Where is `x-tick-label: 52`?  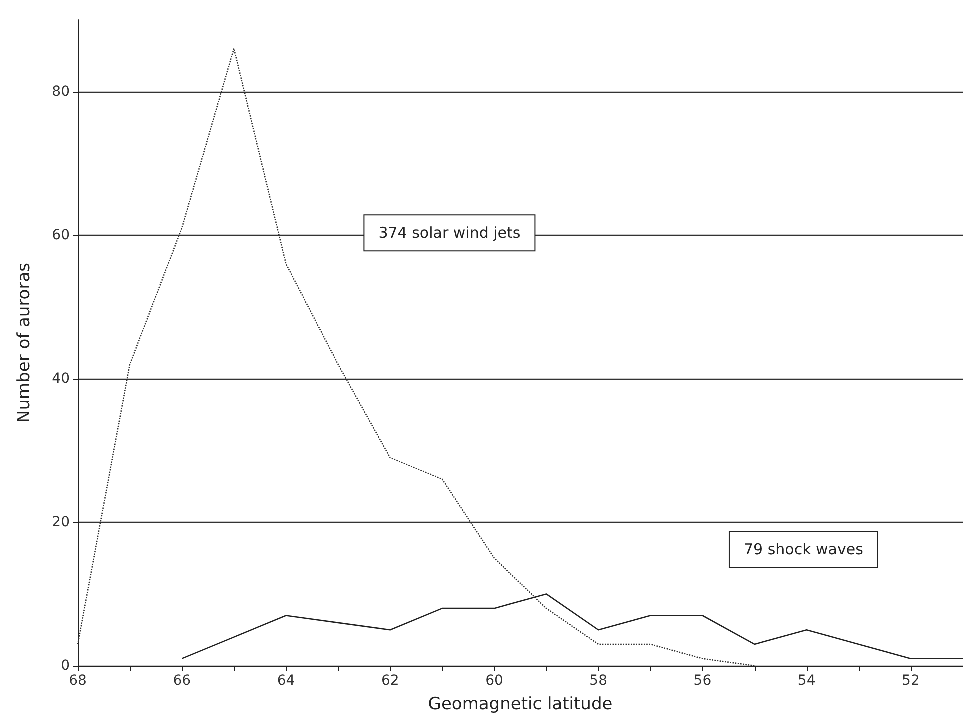
x-tick-label: 52 is located at coordinates (911, 681).